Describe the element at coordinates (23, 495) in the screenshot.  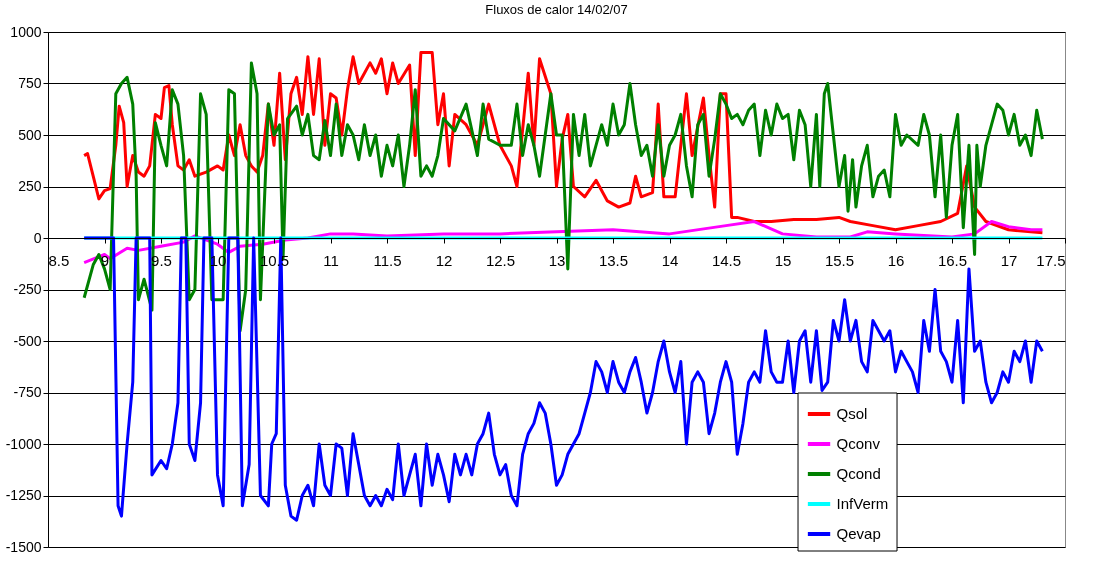
I see `y-tick-label: -1250` at that location.